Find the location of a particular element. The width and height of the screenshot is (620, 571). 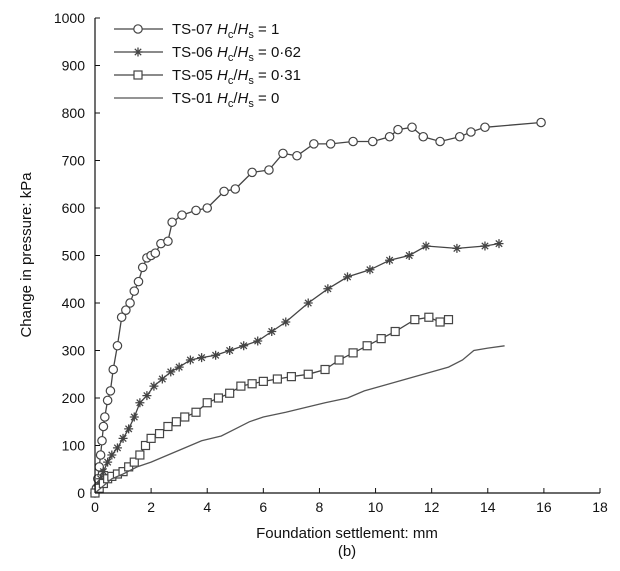

legend-label: TS-01 Hc/Hs = 0 is located at coordinates (225, 100).